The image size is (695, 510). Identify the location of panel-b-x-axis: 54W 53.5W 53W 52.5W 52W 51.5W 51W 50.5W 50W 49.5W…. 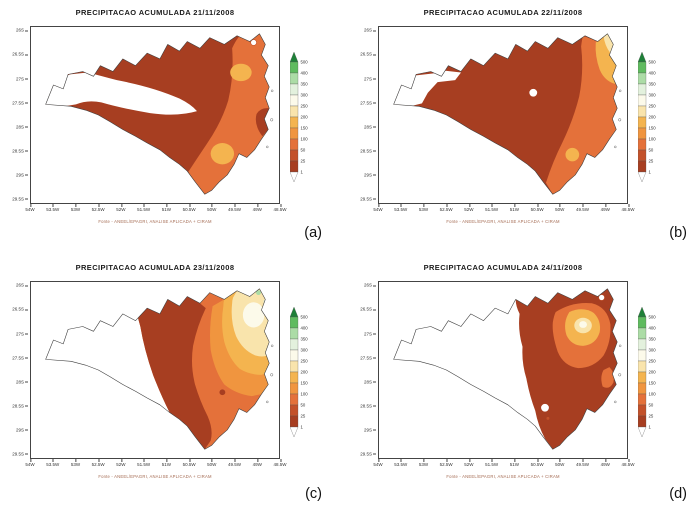
(504, 208).